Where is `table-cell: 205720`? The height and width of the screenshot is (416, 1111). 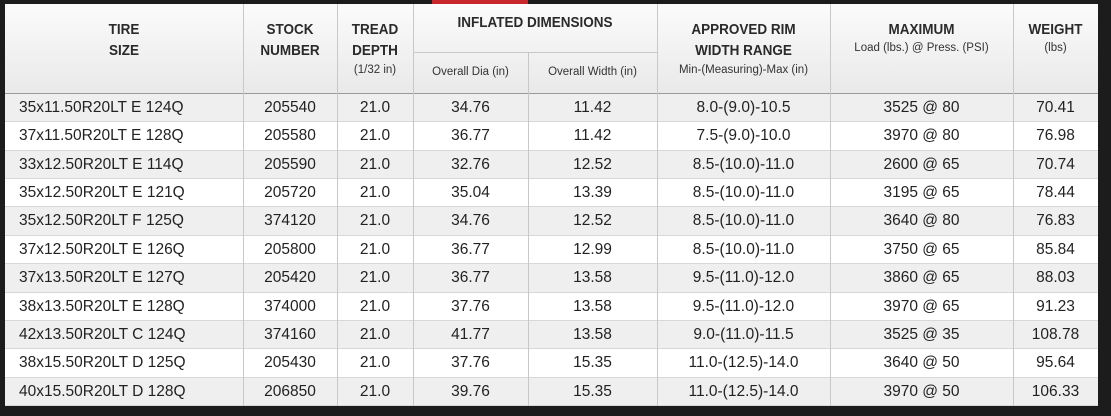
table-cell: 205720 is located at coordinates (290, 193).